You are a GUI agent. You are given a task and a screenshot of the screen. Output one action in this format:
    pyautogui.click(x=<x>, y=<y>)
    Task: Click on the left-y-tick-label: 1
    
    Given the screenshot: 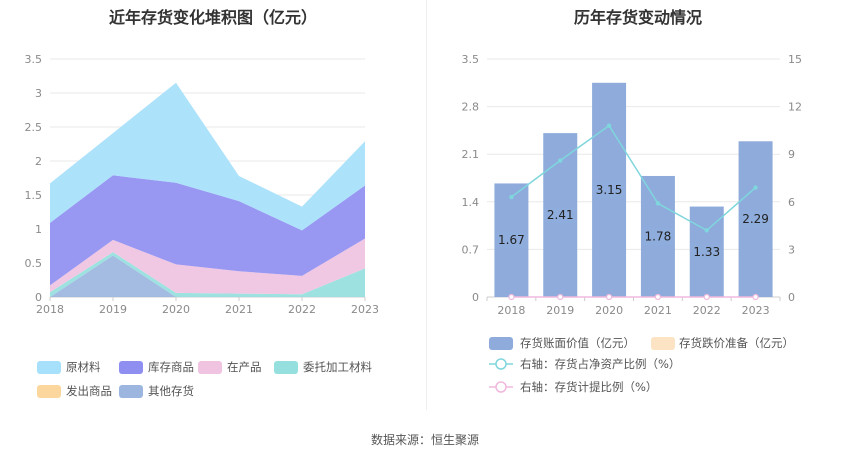 What is the action you would take?
    pyautogui.click(x=38, y=229)
    